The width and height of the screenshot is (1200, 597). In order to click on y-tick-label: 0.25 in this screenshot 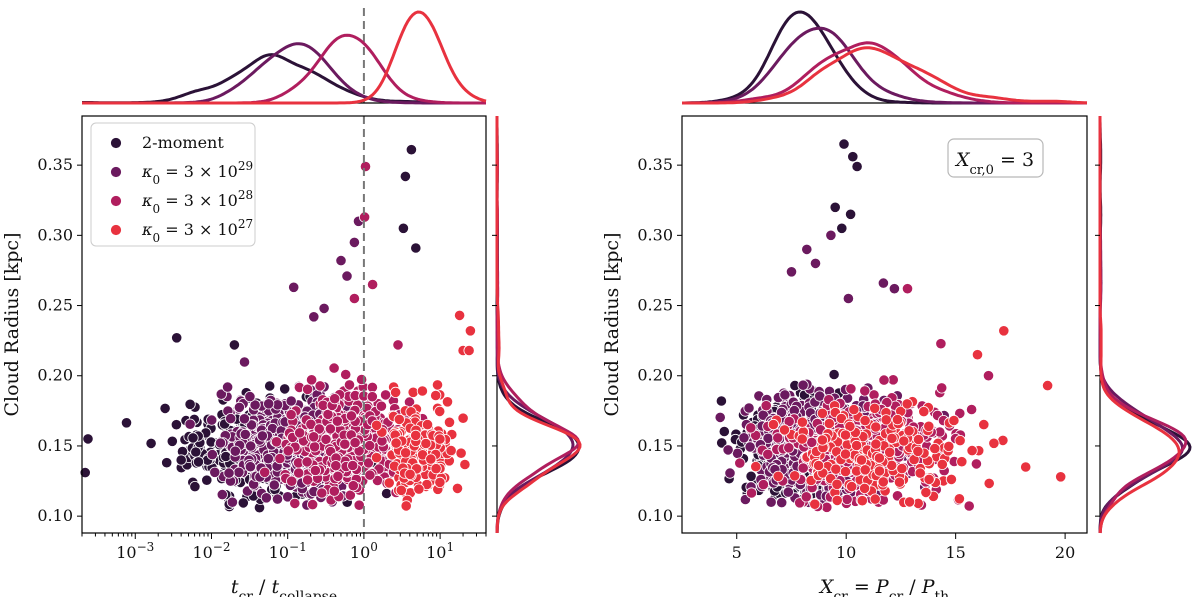, I will do `click(655, 305)`.